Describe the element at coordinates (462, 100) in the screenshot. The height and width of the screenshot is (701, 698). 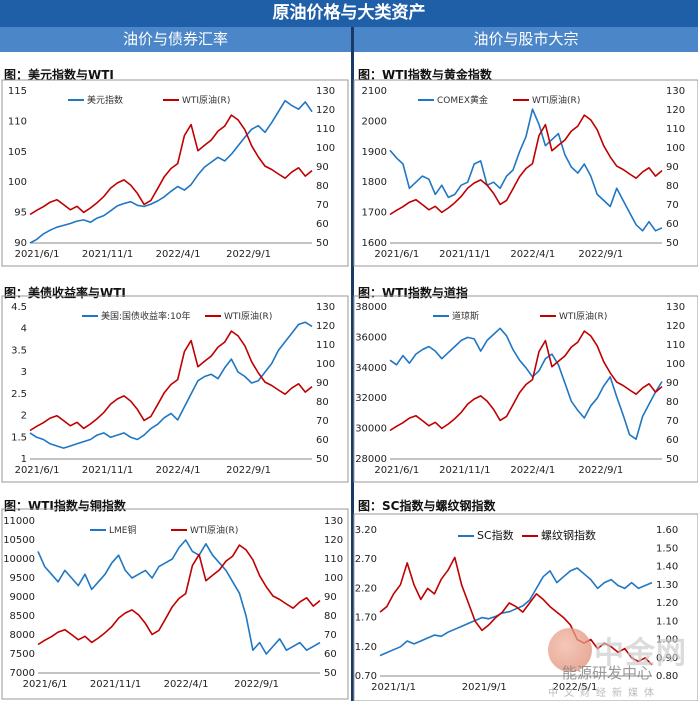
I see `legend-label: COMEX黄金` at that location.